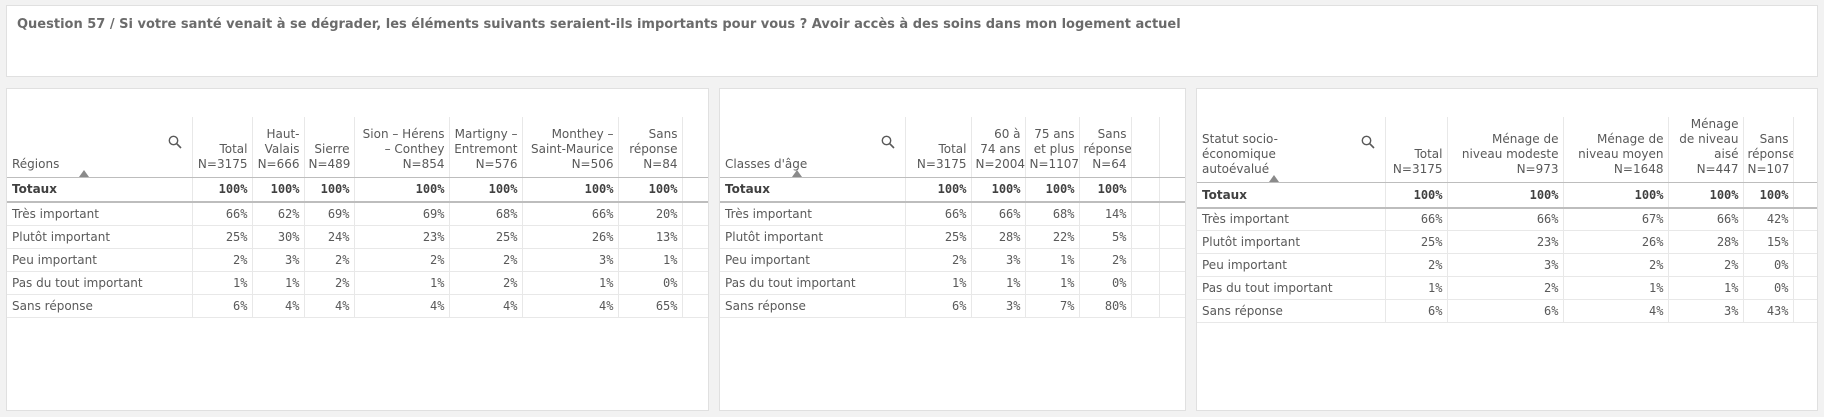 The width and height of the screenshot is (1824, 417). I want to click on table-row: Sans réponse 6% 6% 4% 3% 43%, so click(1507, 311).